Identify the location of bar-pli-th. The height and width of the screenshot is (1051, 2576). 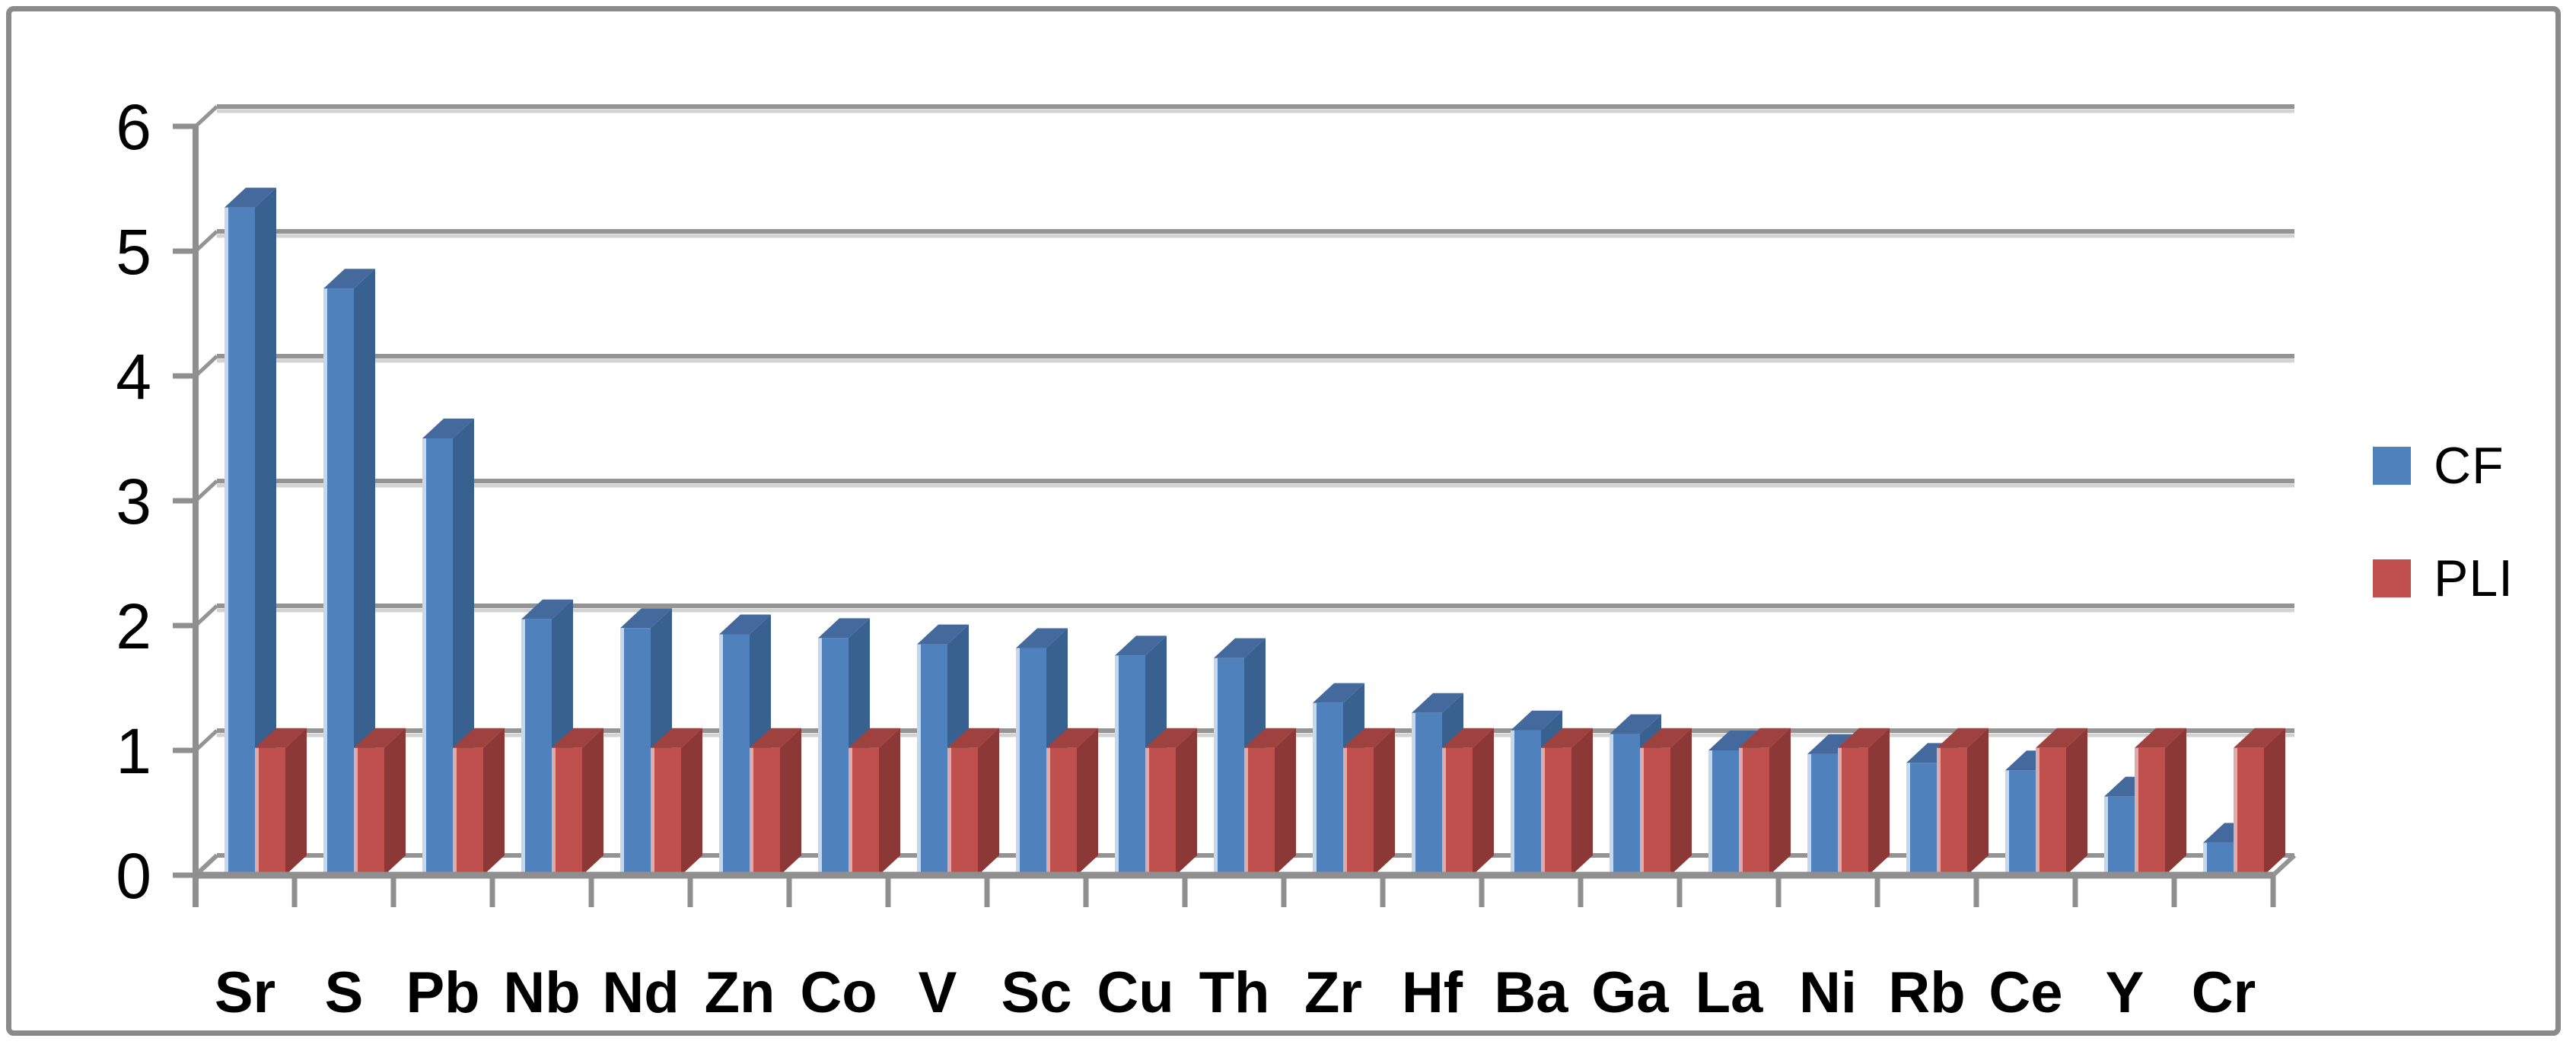
(1259, 811).